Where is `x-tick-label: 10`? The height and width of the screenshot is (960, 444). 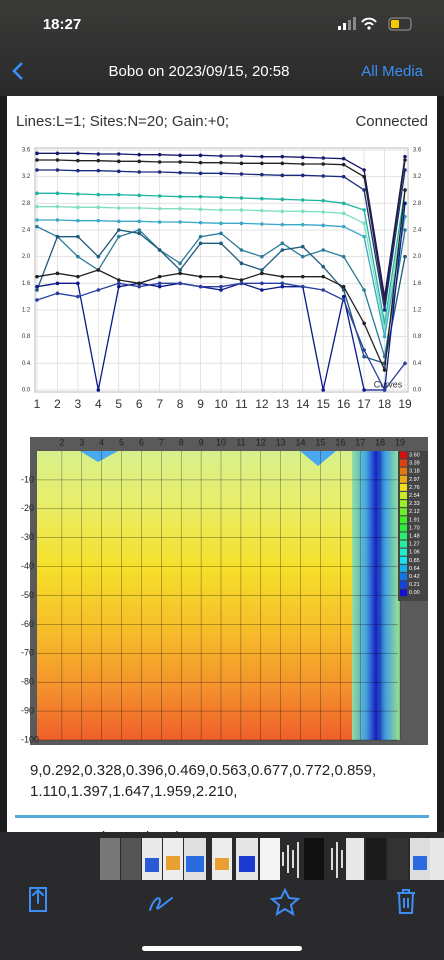 x-tick-label: 10 is located at coordinates (221, 442).